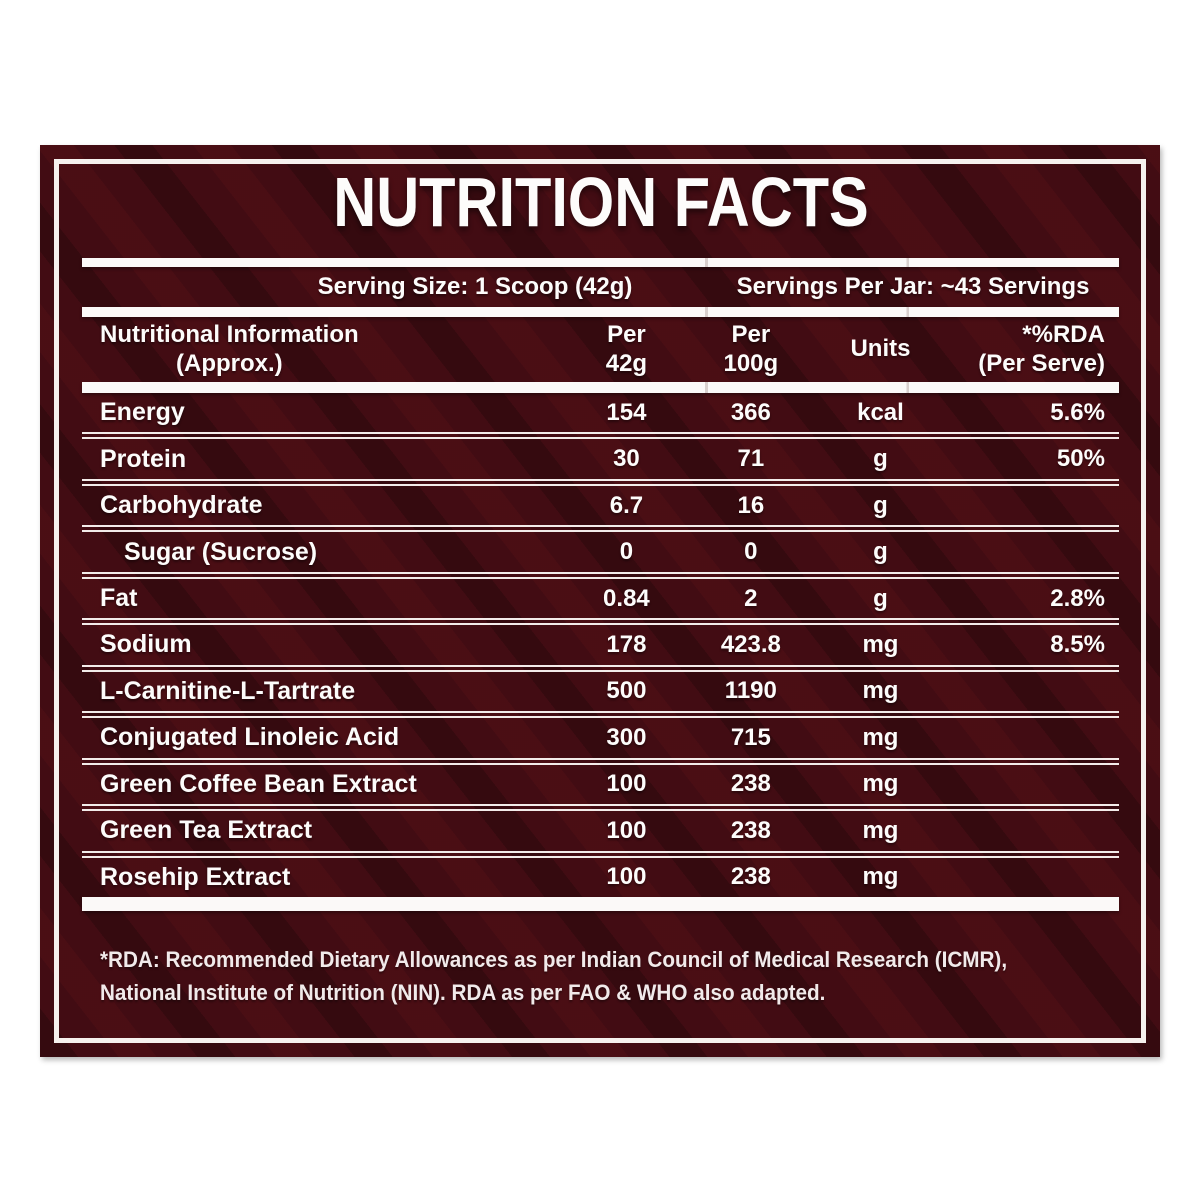 This screenshot has height=1200, width=1200. I want to click on nutrient-name: L-Carnitine-L-Tartrate, so click(228, 690).